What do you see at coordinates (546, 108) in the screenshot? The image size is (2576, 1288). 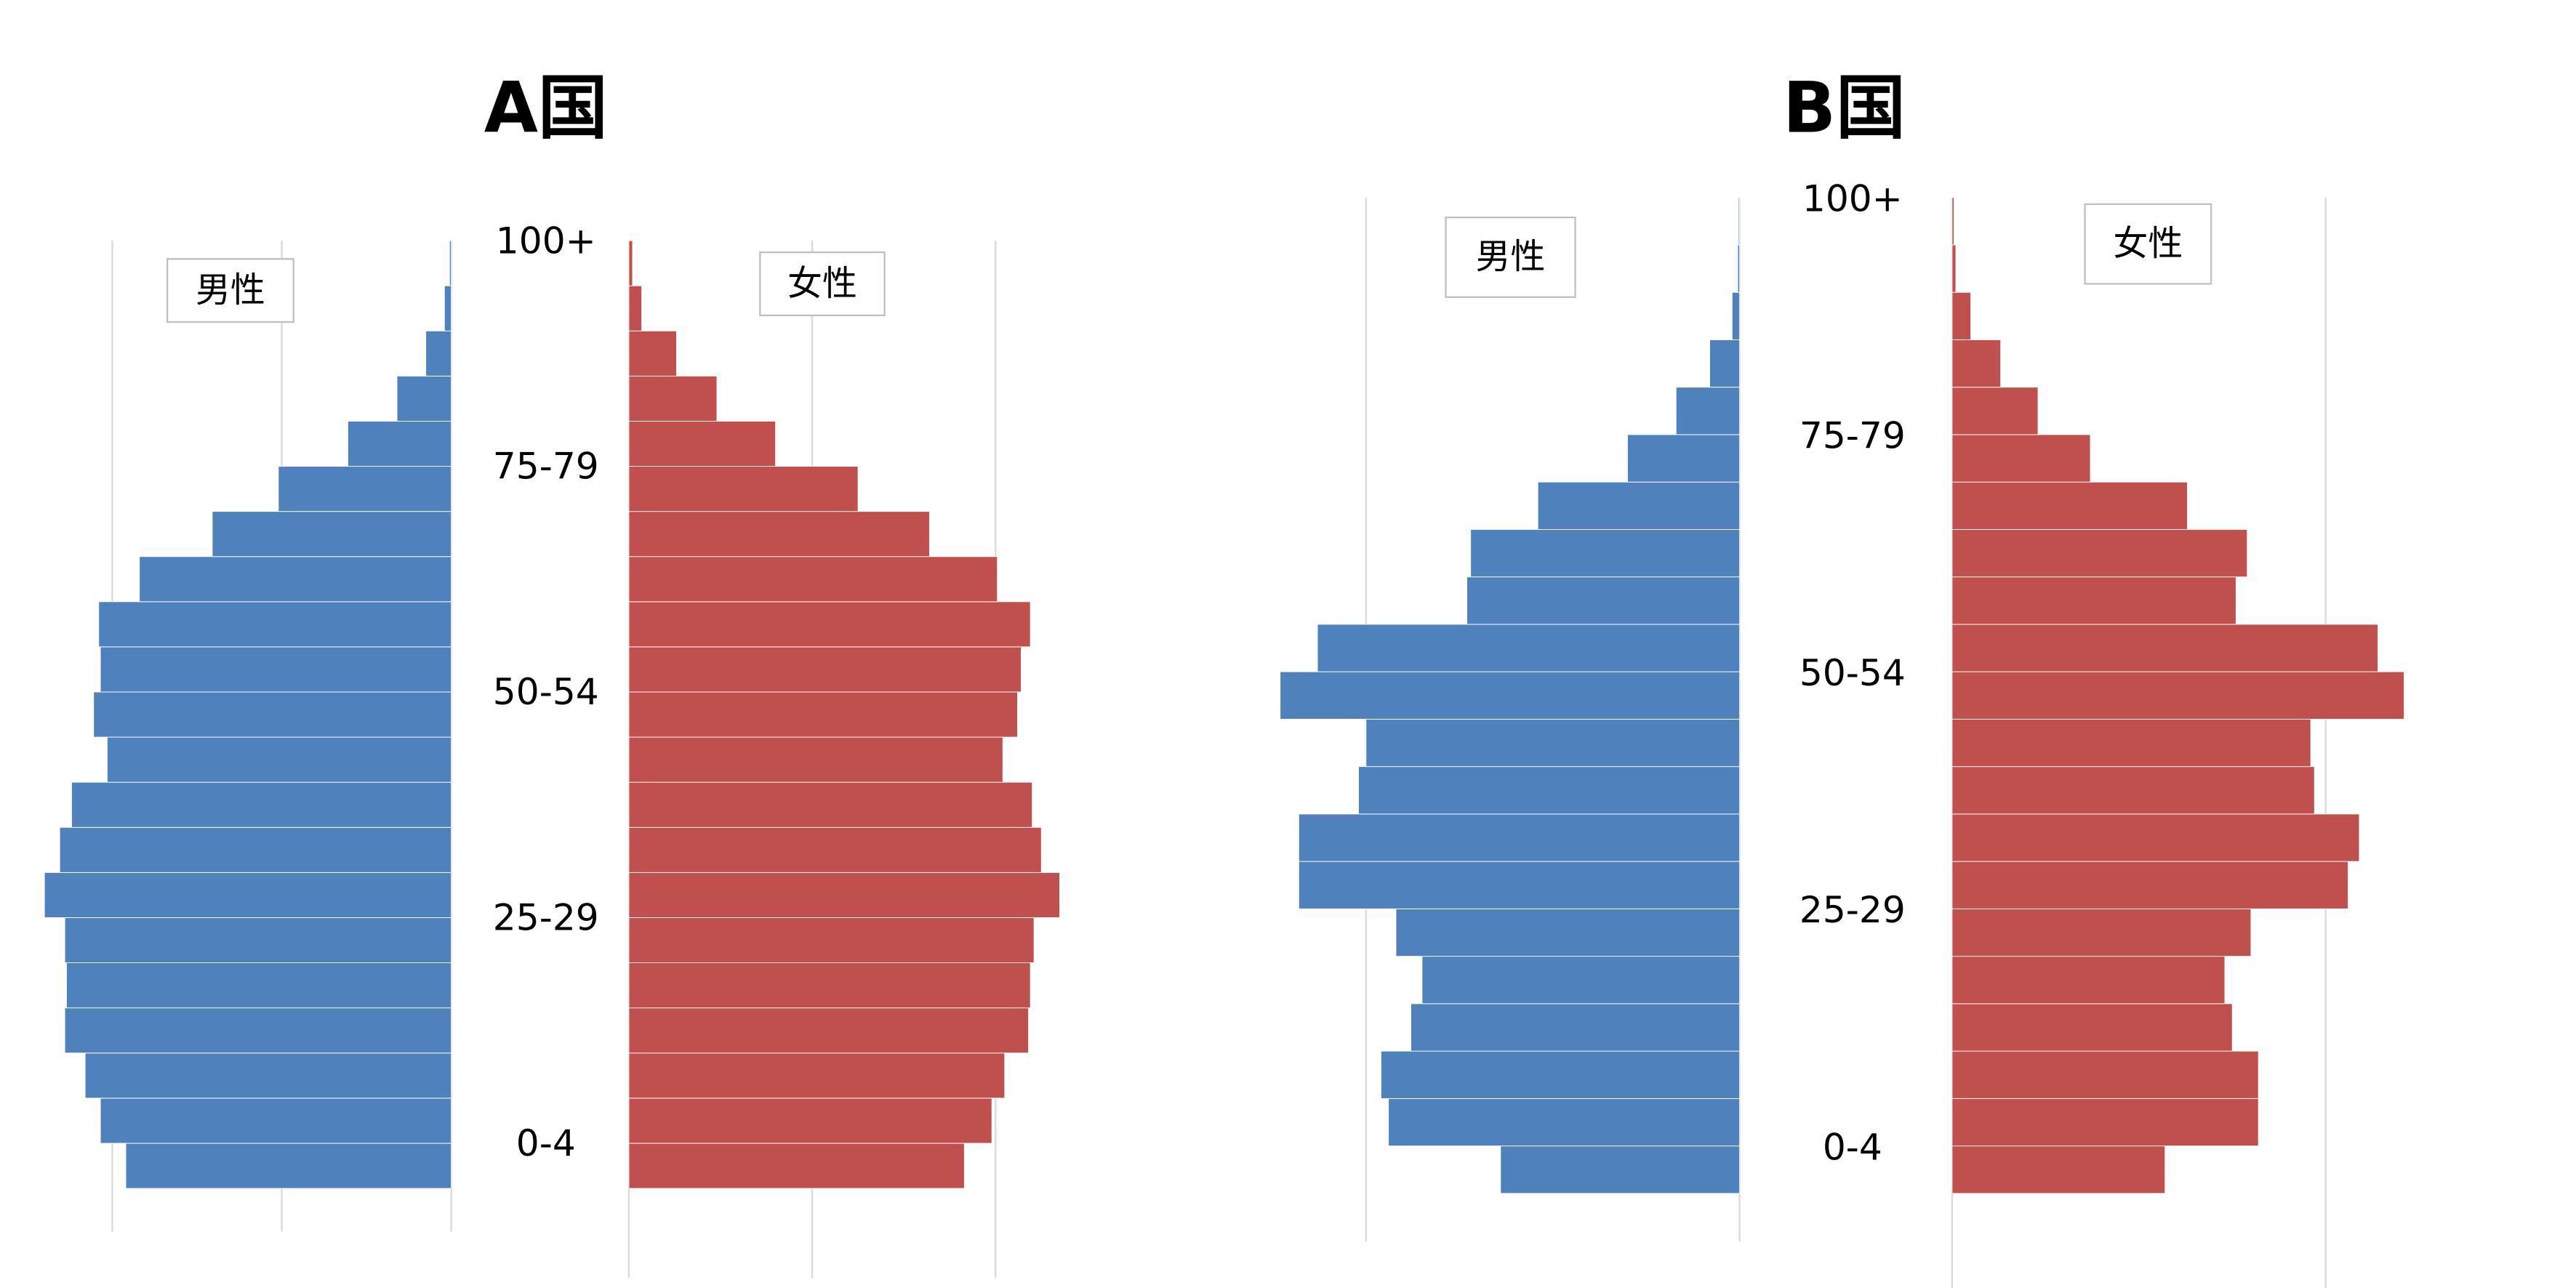 I see `chart-title: A国` at bounding box center [546, 108].